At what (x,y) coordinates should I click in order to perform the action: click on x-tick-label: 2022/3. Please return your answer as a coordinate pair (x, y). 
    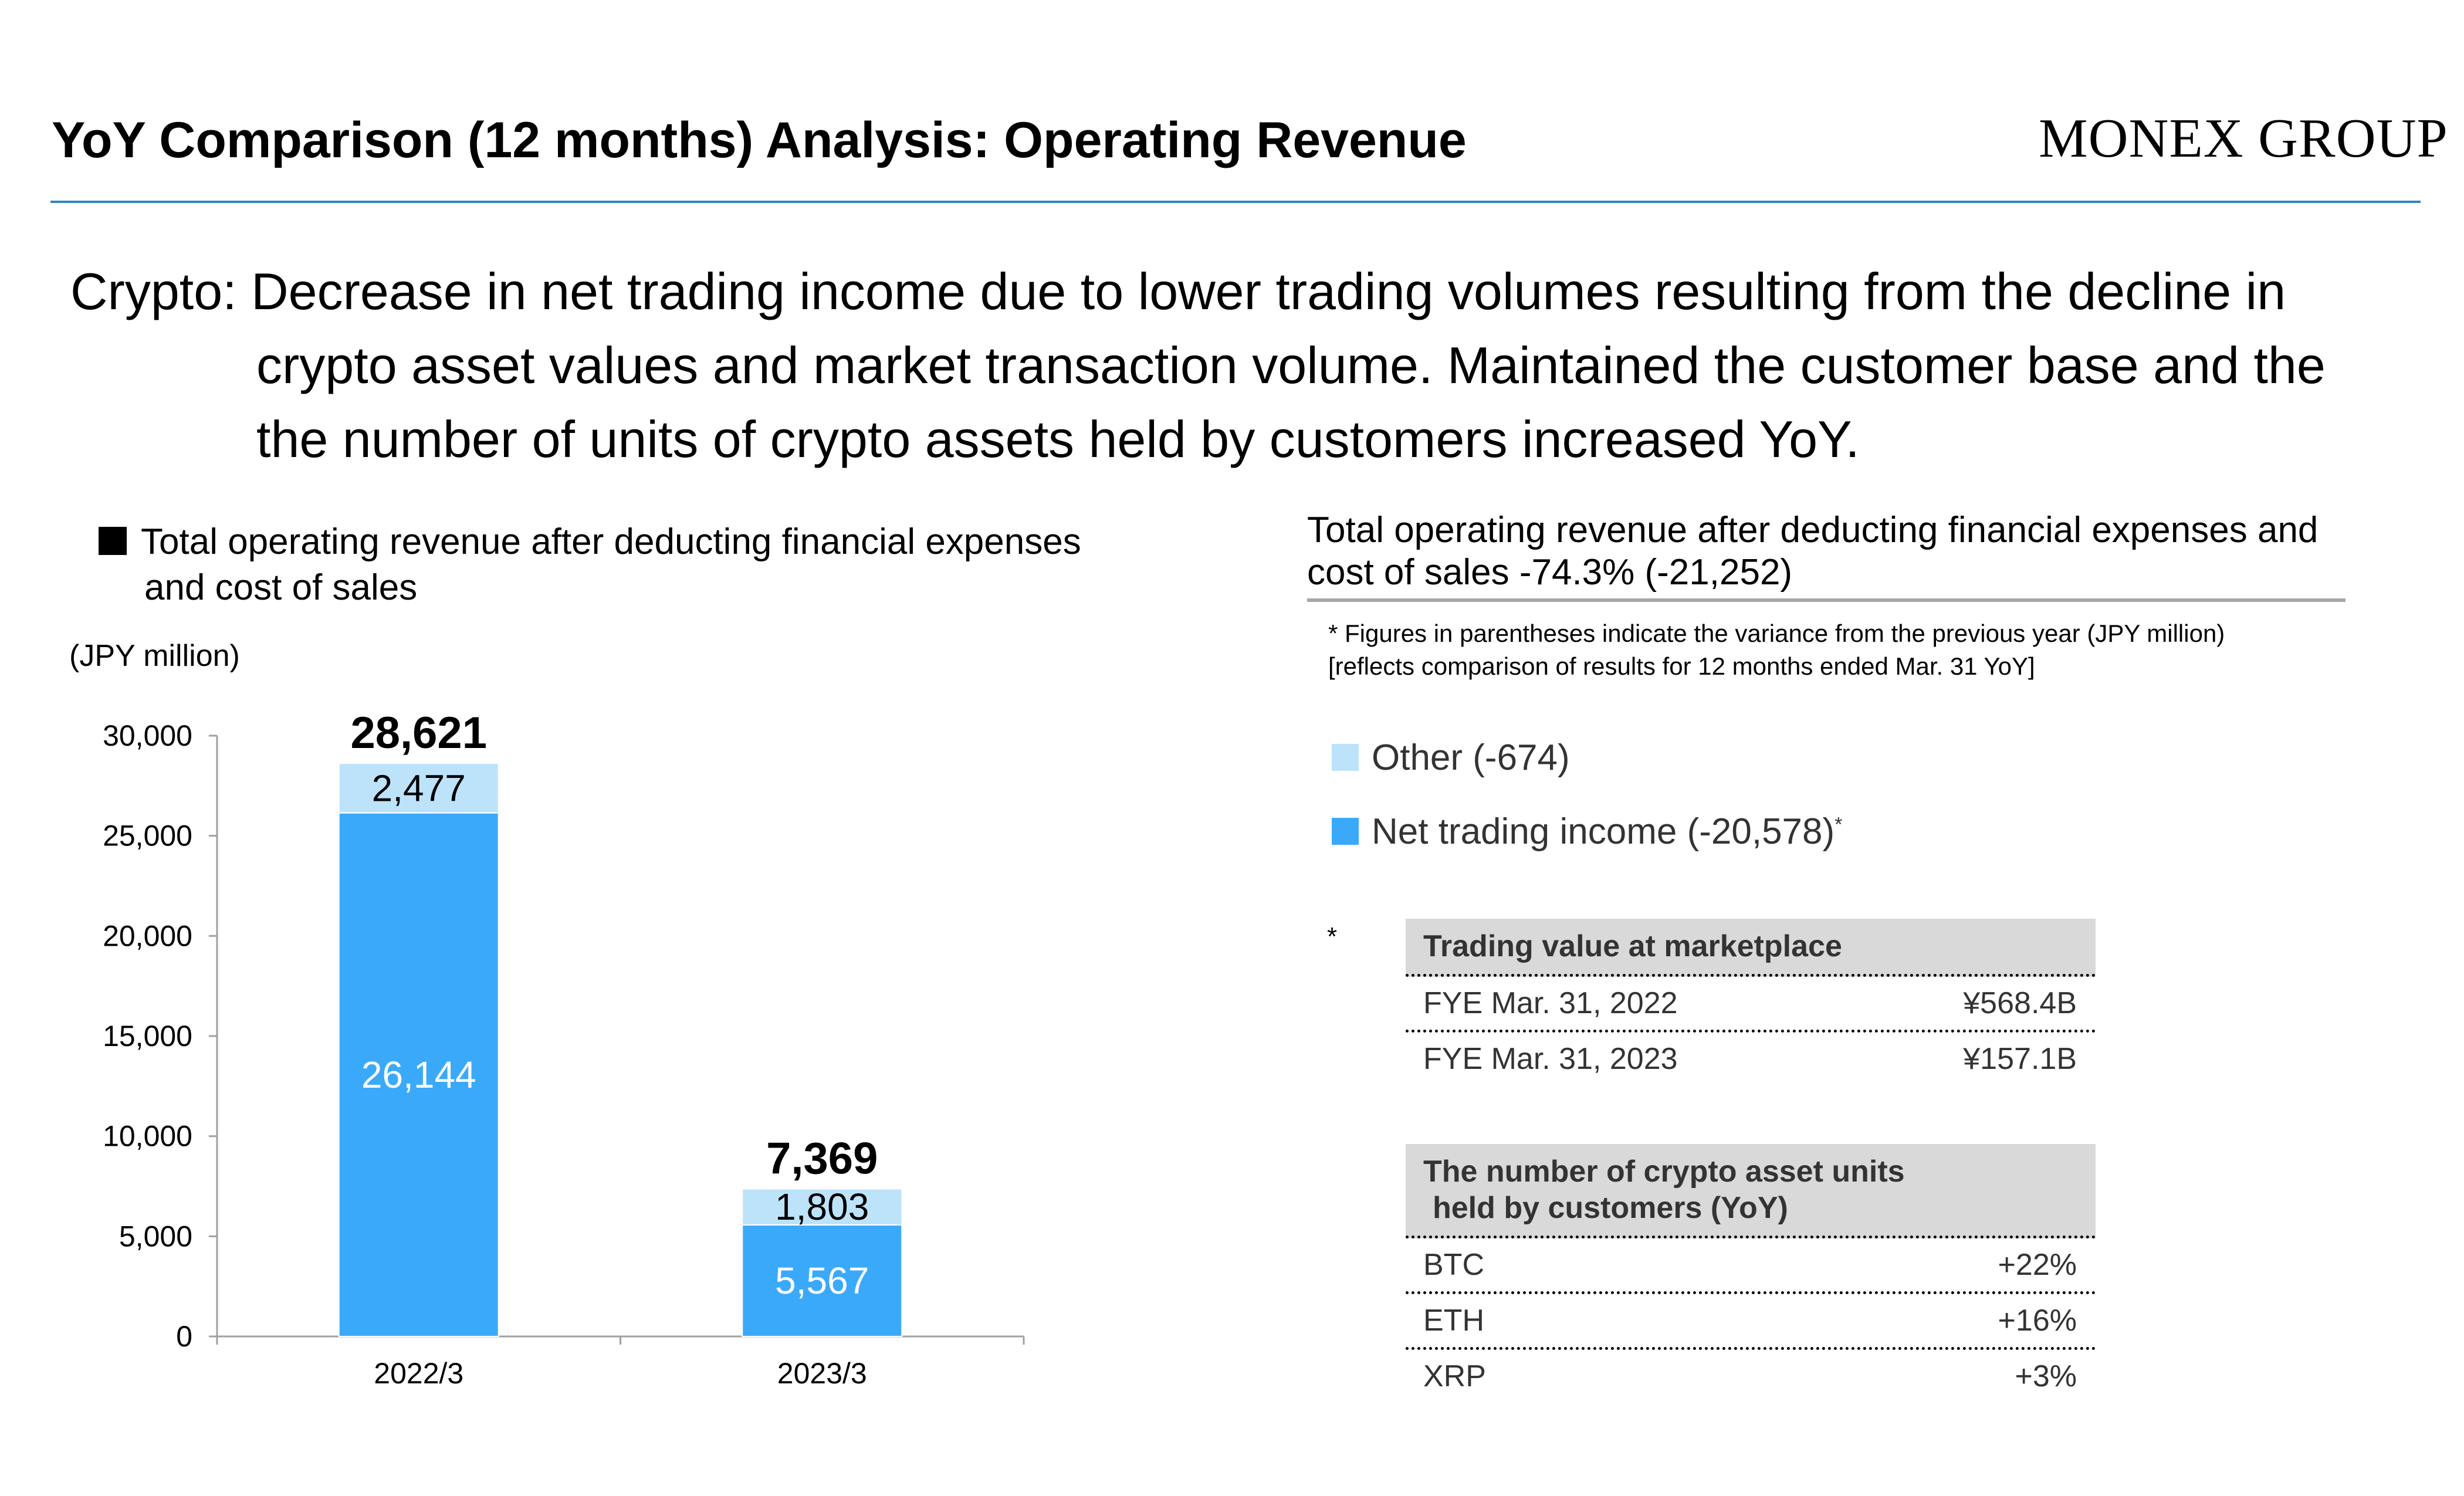
    Looking at the image, I should click on (418, 1373).